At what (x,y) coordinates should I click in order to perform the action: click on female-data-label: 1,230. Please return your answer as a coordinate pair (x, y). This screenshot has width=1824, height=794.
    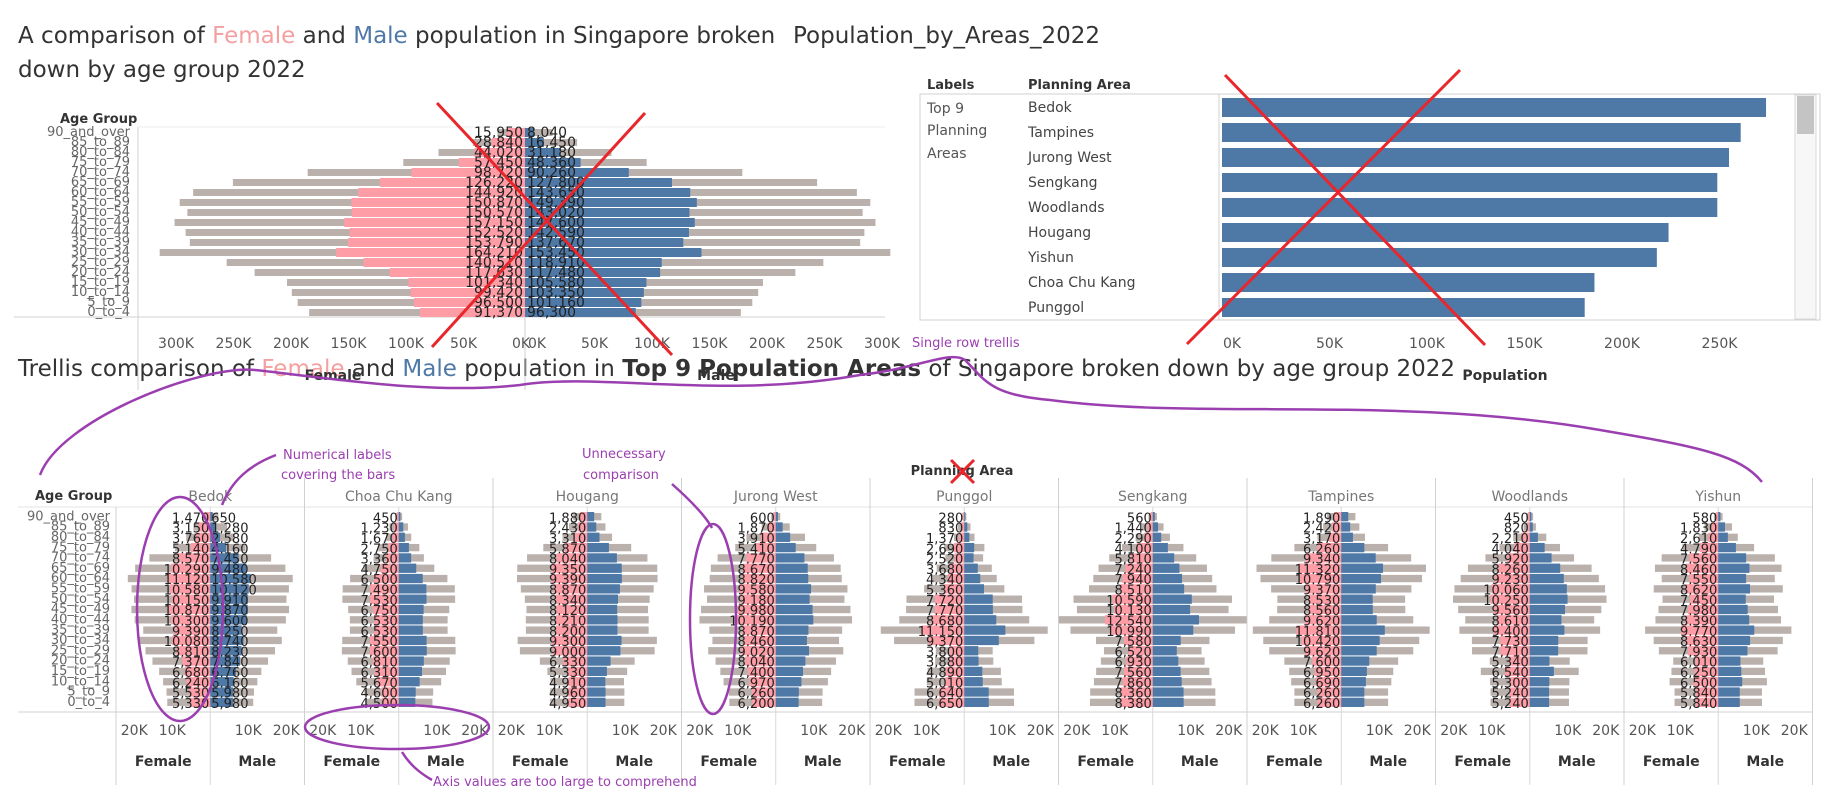
    Looking at the image, I should click on (379, 529).